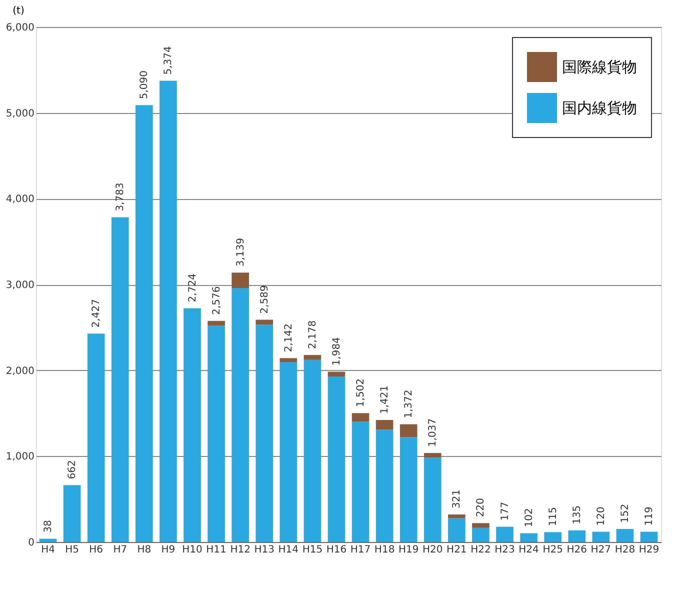 The image size is (687, 592). What do you see at coordinates (360, 550) in the screenshot?
I see `x-tick-label: H17` at bounding box center [360, 550].